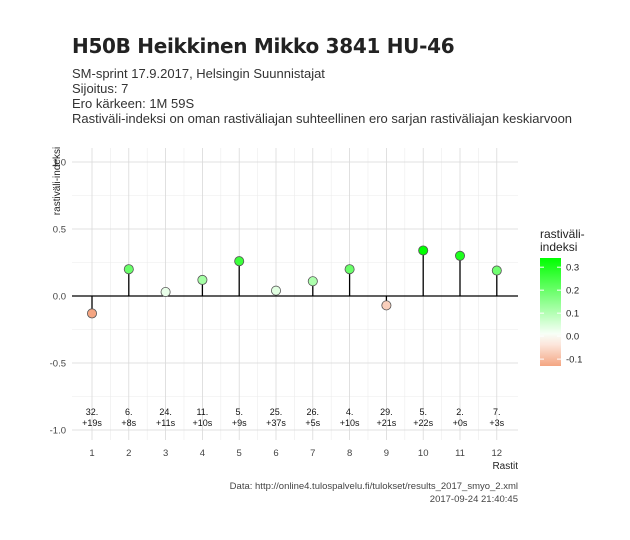 This screenshot has width=630, height=540. Describe the element at coordinates (460, 423) in the screenshot. I see `annotation-diff: +0s` at that location.